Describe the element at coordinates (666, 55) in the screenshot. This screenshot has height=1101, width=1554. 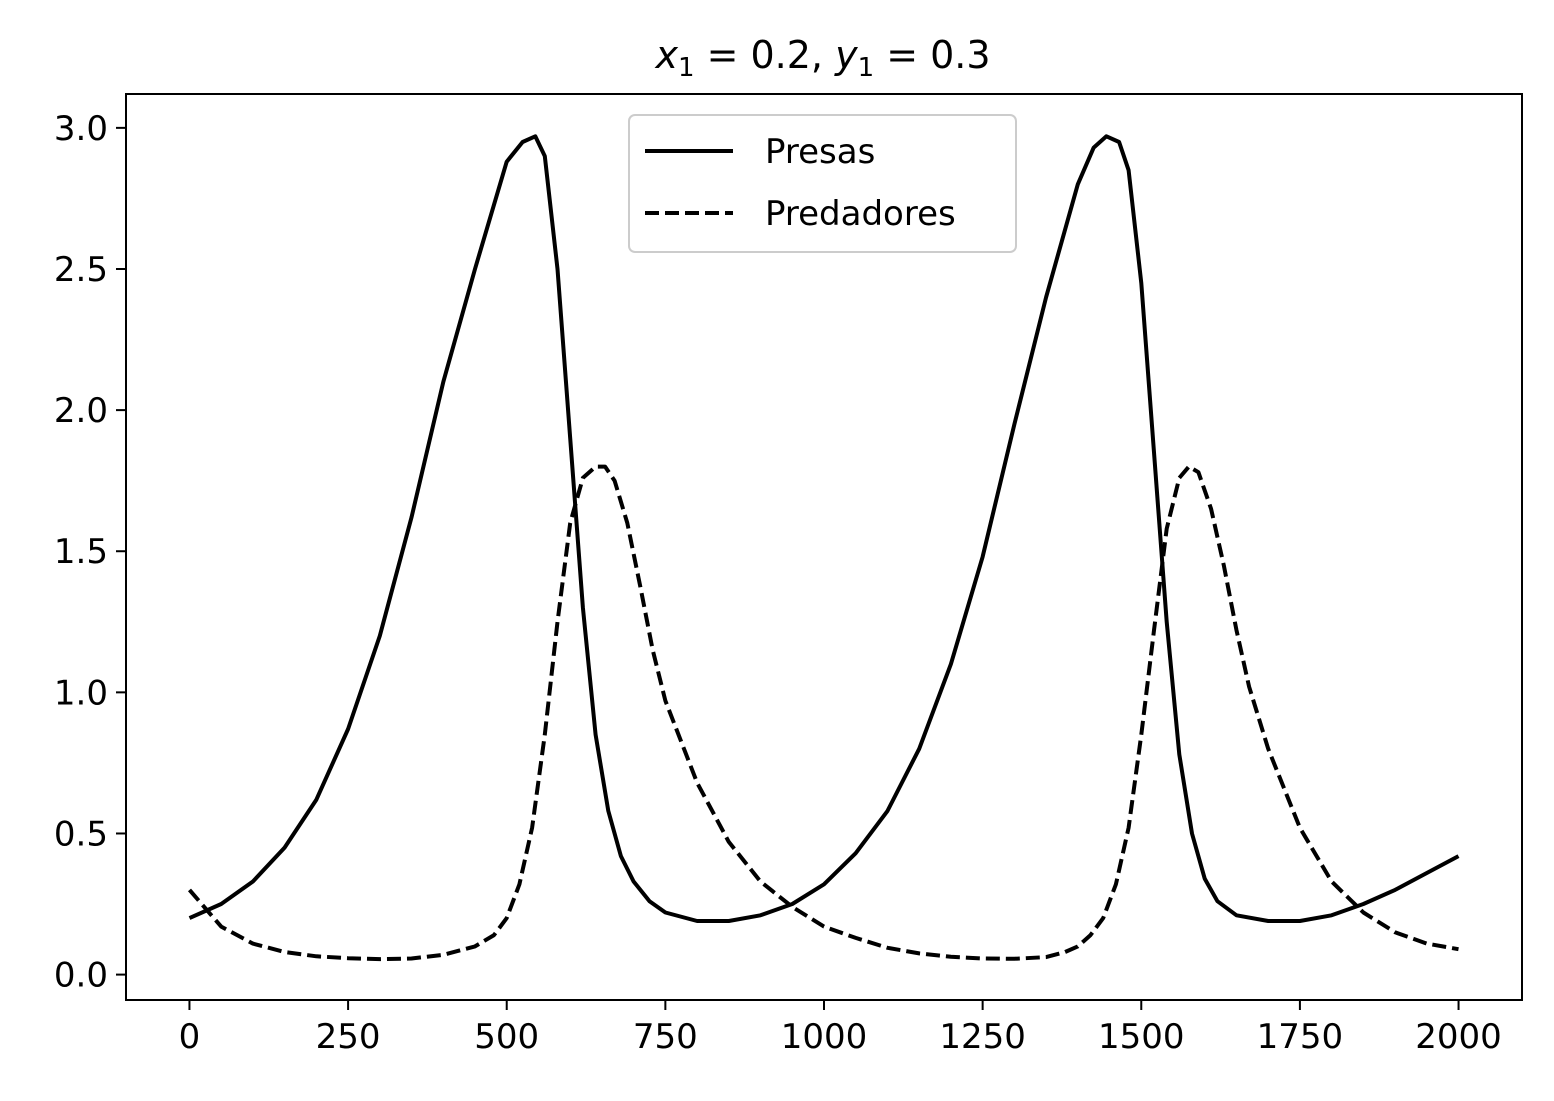
I see `title-var-x: x` at that location.